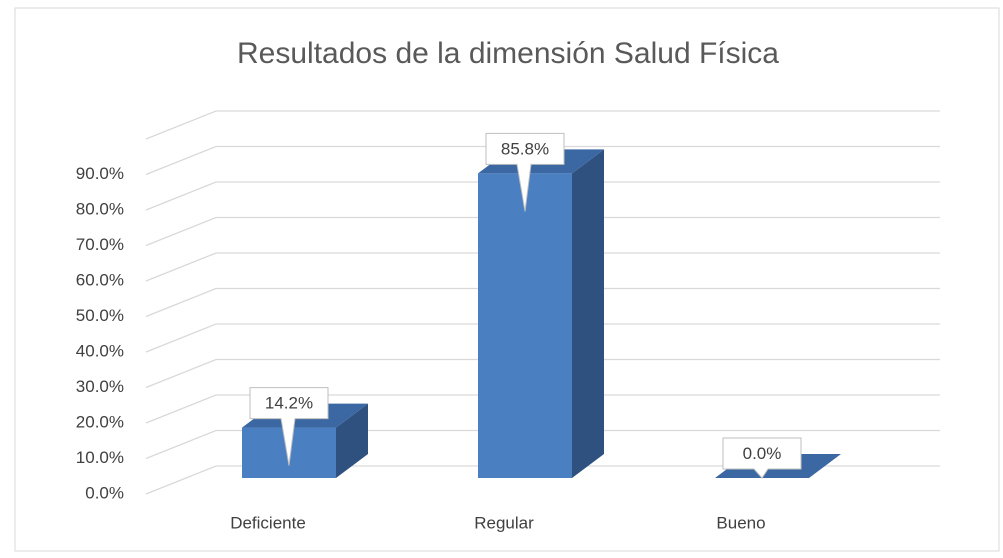 The width and height of the screenshot is (1003, 558). I want to click on x-tick-label: Bueno, so click(740, 522).